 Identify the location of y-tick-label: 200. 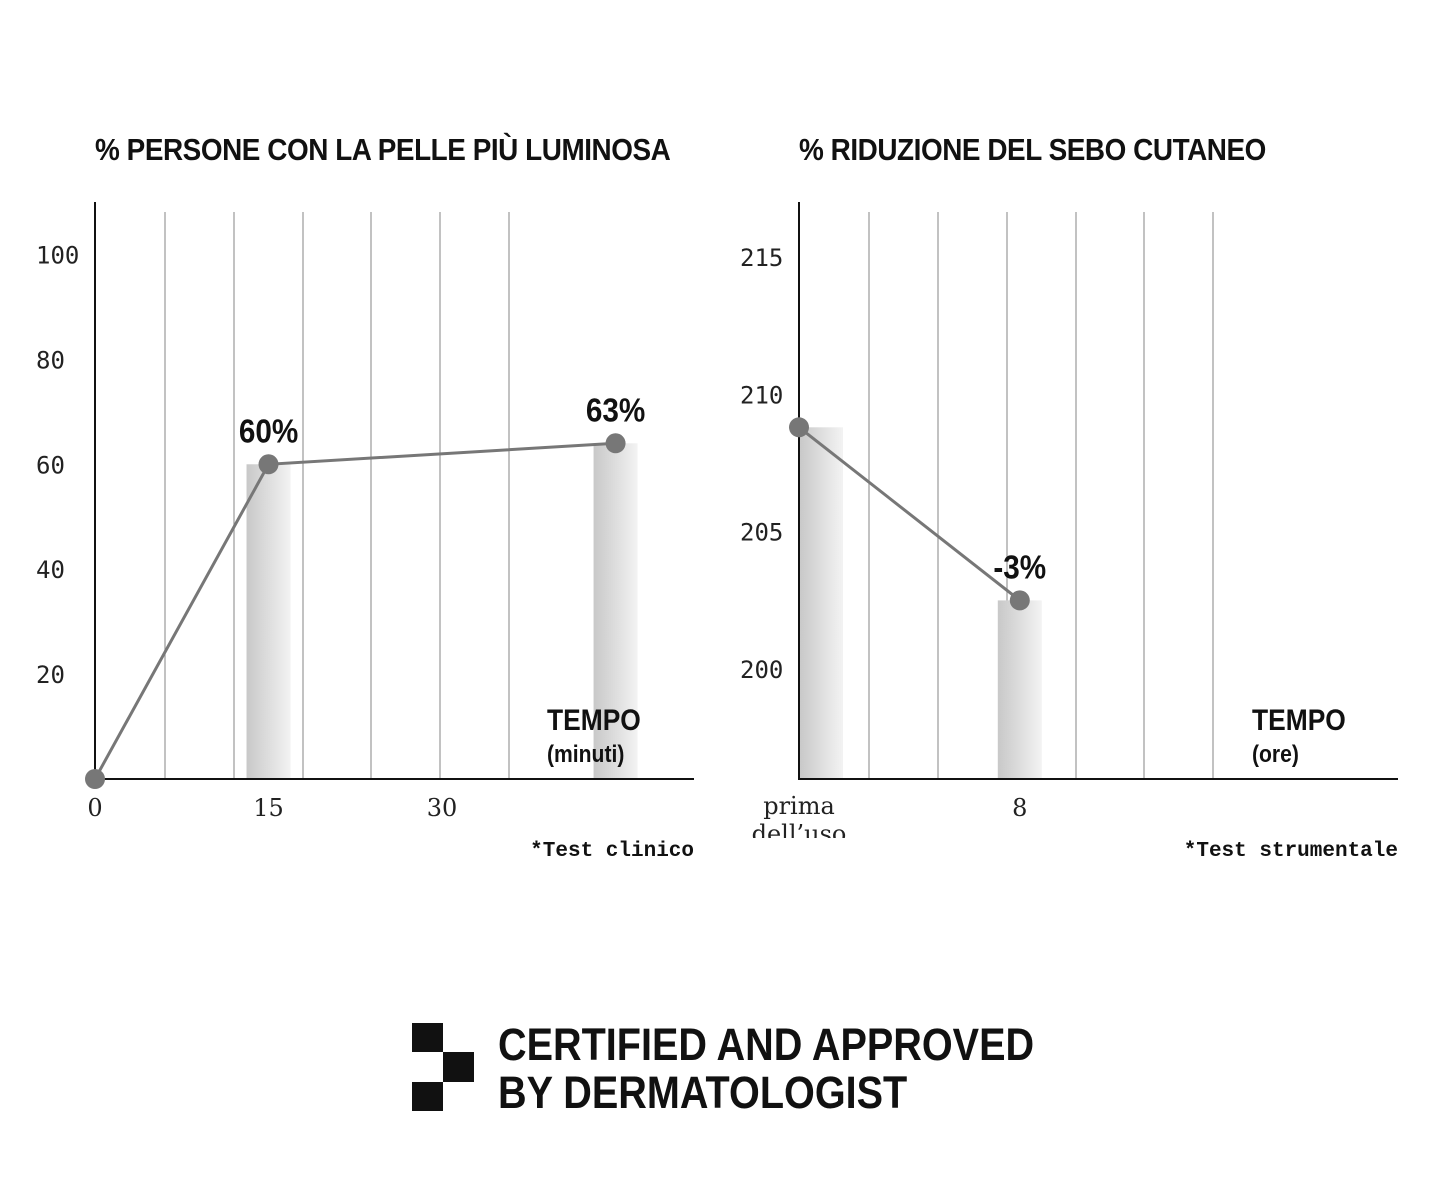
(761, 670).